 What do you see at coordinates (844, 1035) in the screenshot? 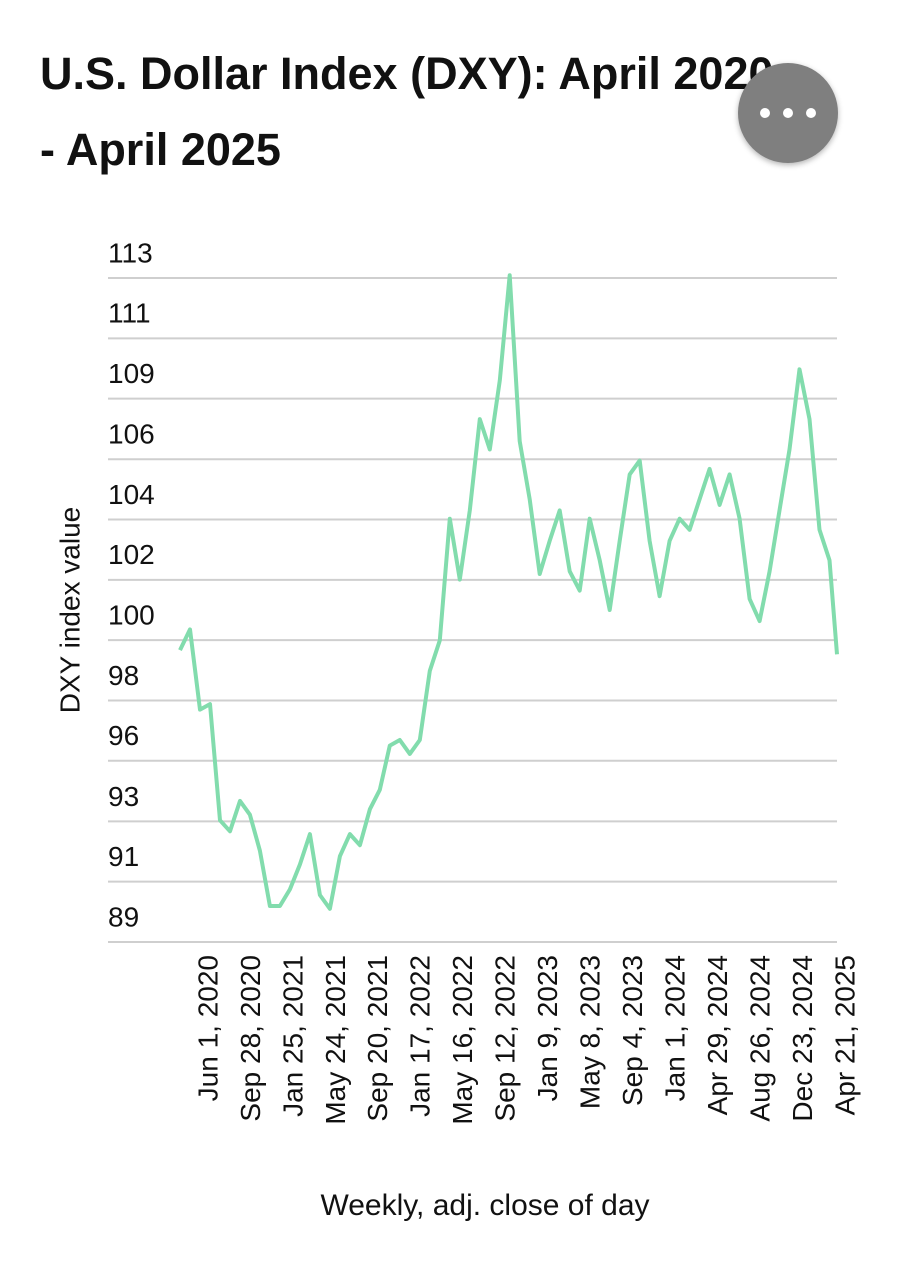
I see `x-tick-label: Apr 21, 2025` at bounding box center [844, 1035].